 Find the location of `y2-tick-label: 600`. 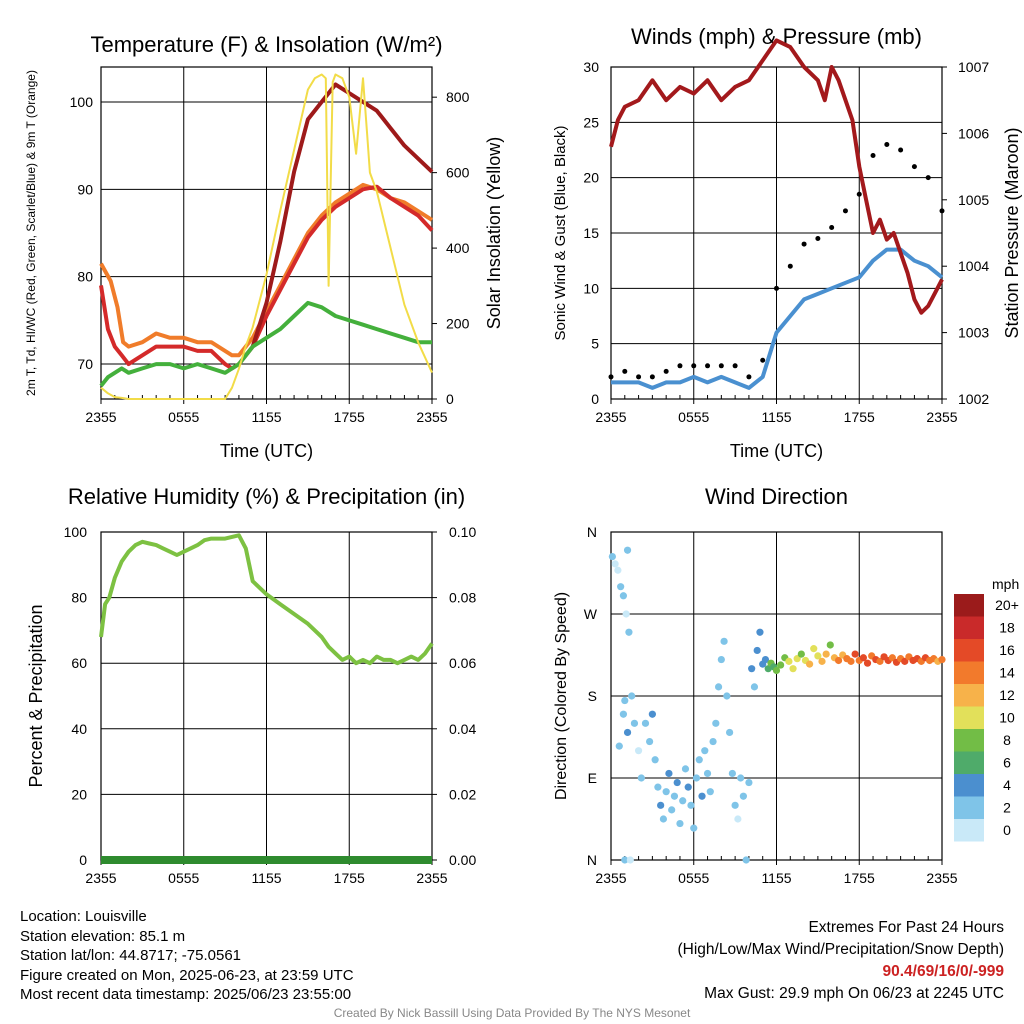

y2-tick-label: 600 is located at coordinates (458, 173).